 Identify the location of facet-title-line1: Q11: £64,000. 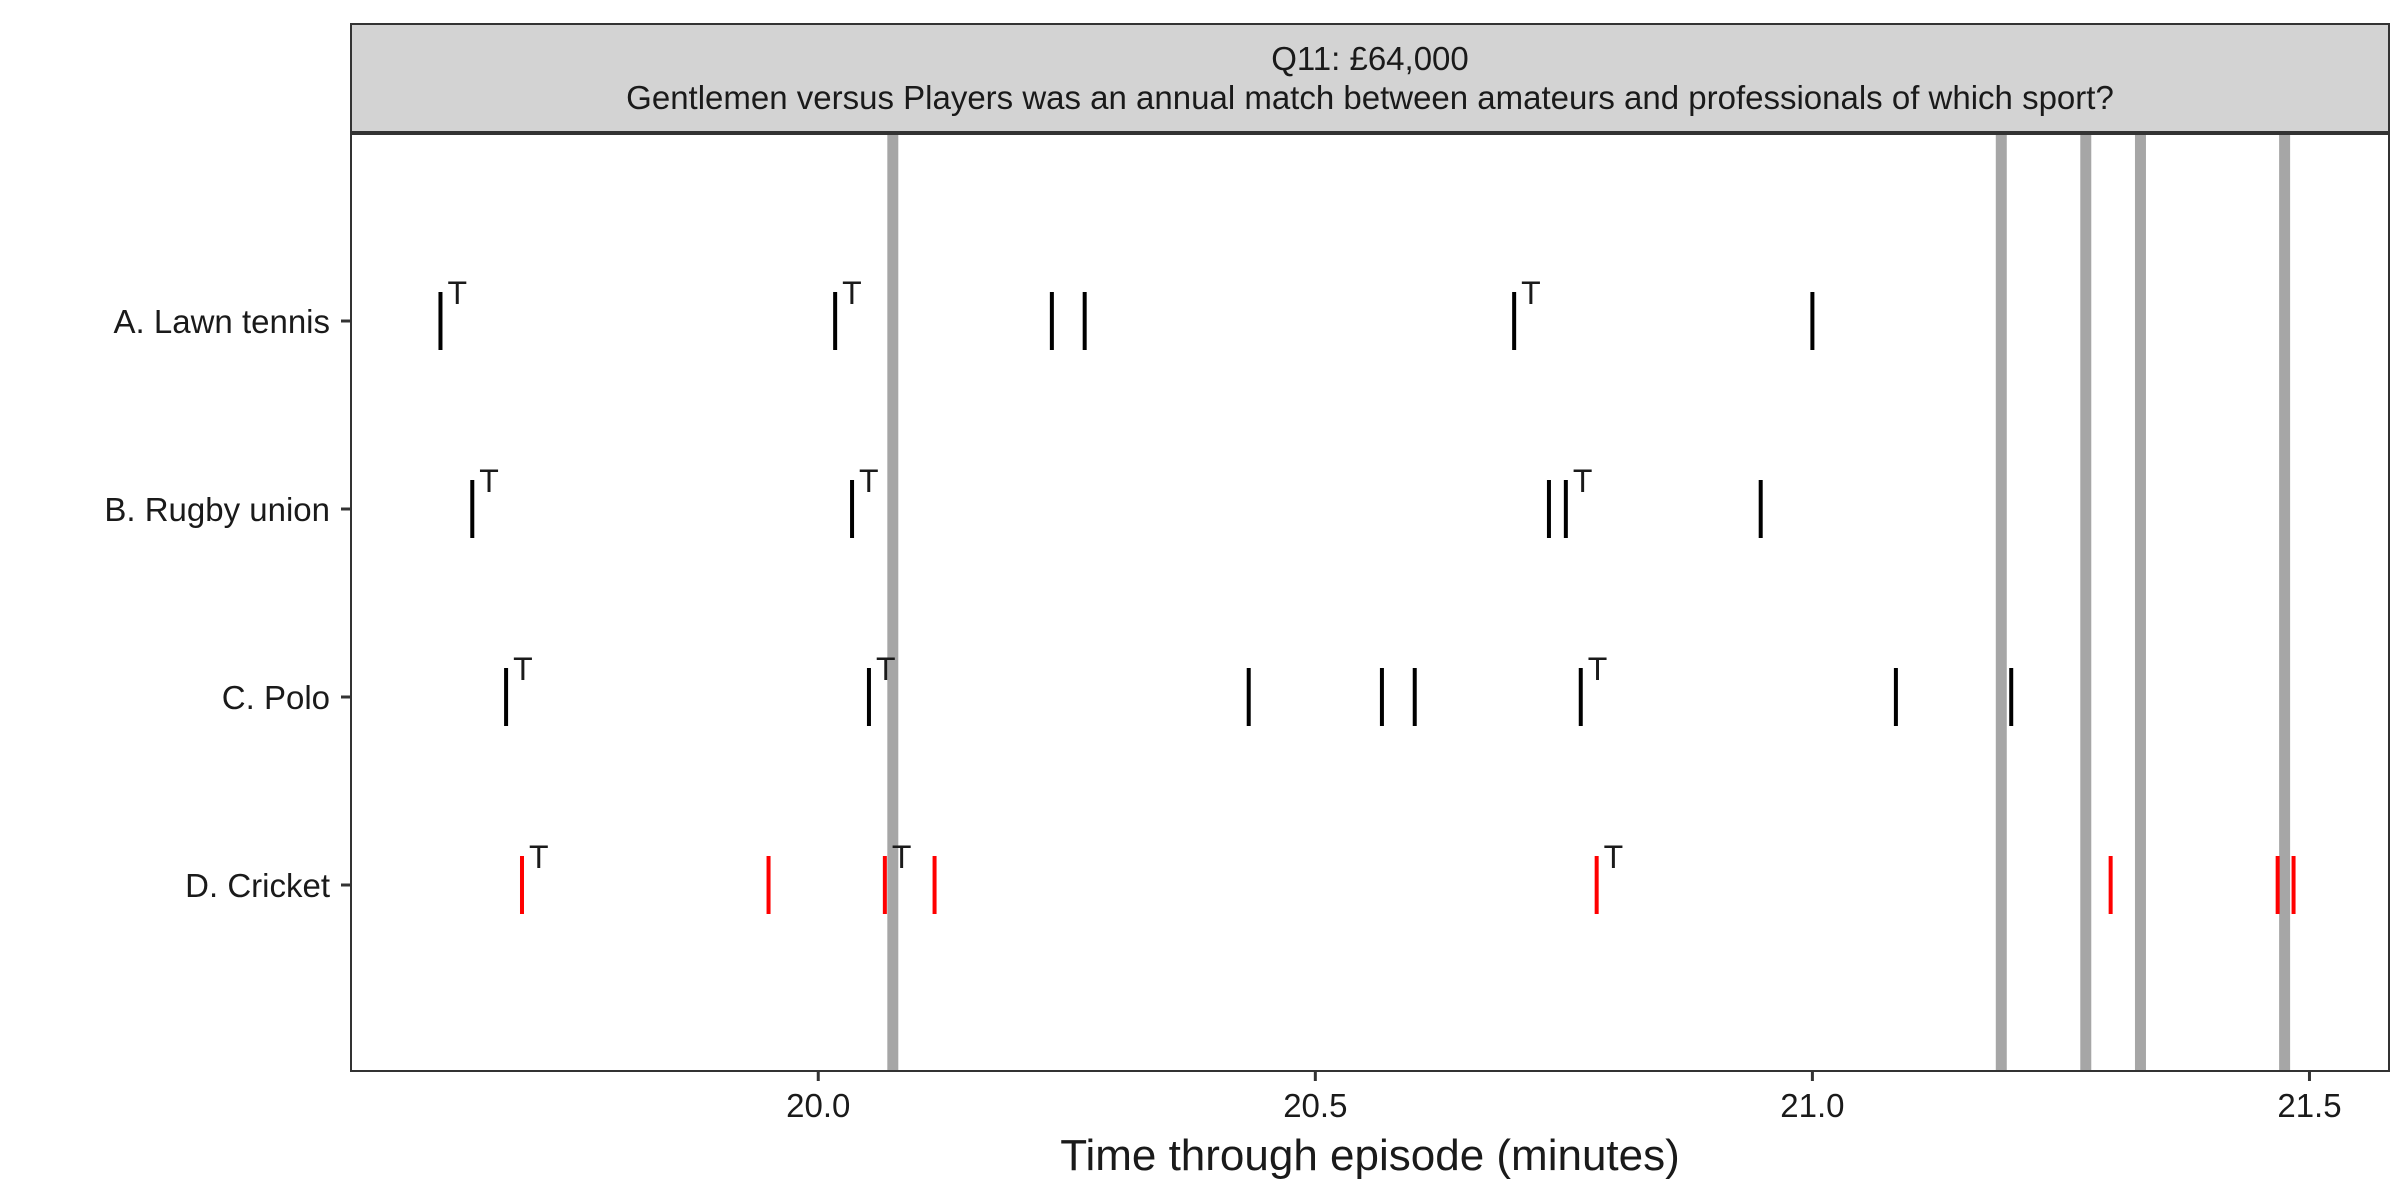
(1370, 58).